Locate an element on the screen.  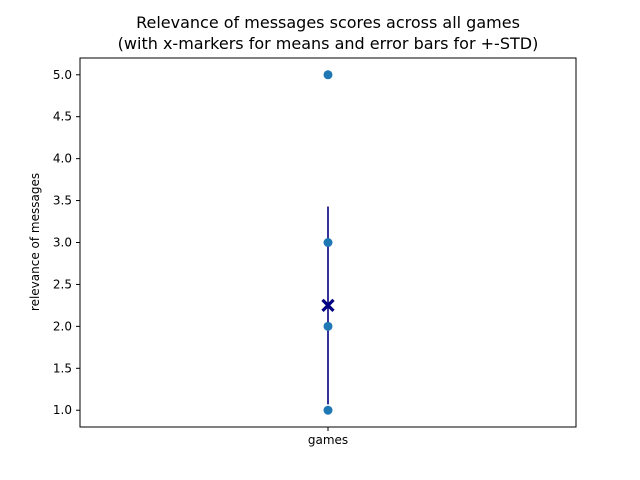
y-tick-label: 3.0 is located at coordinates (62, 243).